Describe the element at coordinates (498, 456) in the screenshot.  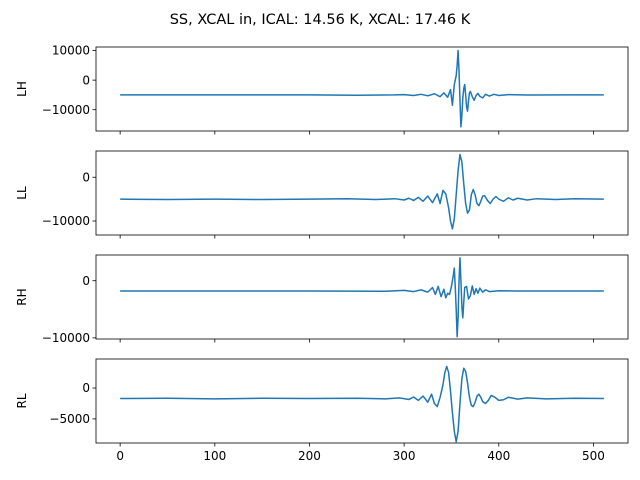
I see `x-tick-label: 400` at that location.